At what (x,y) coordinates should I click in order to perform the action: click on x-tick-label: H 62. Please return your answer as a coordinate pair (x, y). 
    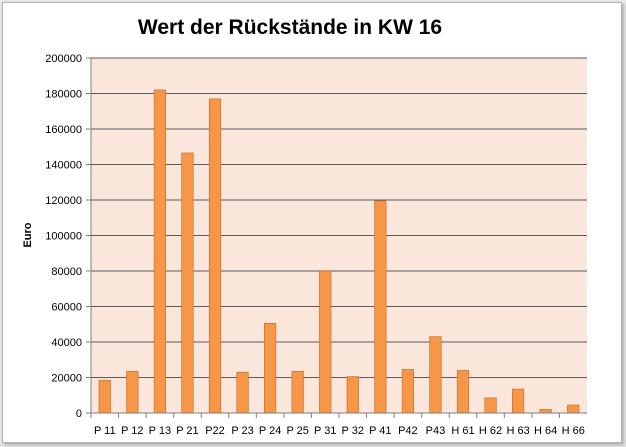
    Looking at the image, I should click on (490, 431).